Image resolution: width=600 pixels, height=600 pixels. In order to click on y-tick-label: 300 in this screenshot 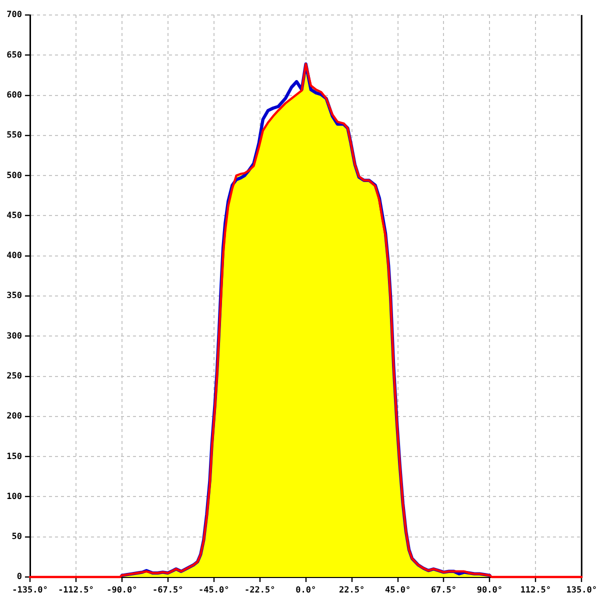, I will do `click(14, 336)`.